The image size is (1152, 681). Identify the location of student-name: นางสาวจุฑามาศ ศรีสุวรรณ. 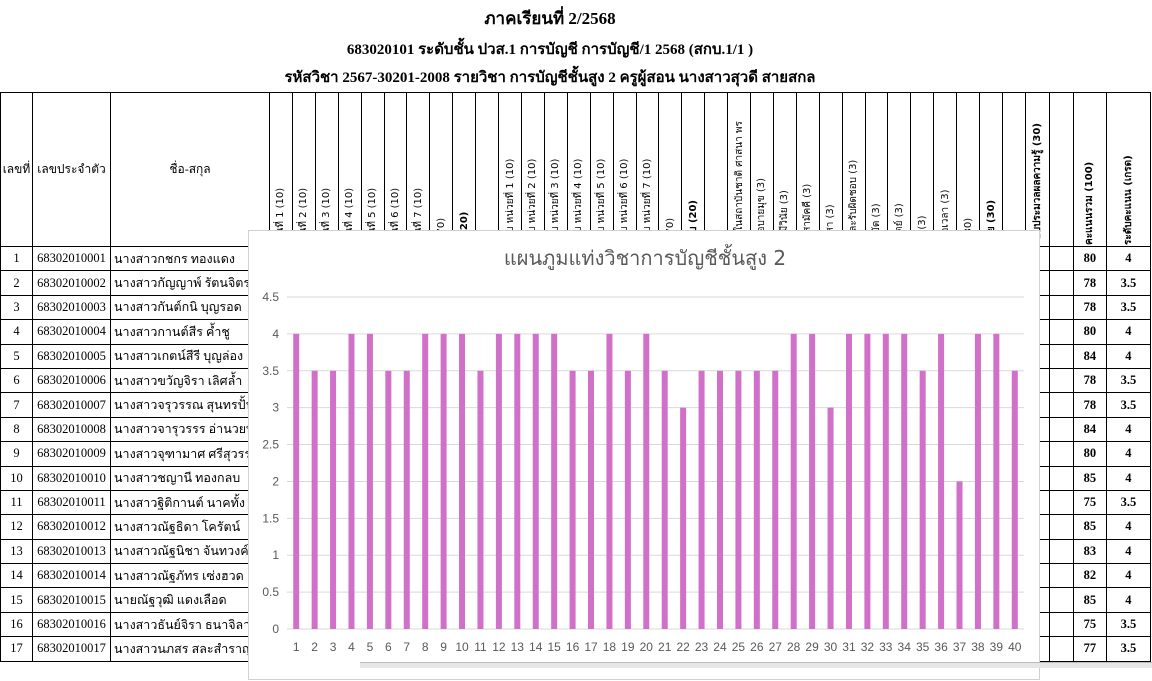
(190, 454).